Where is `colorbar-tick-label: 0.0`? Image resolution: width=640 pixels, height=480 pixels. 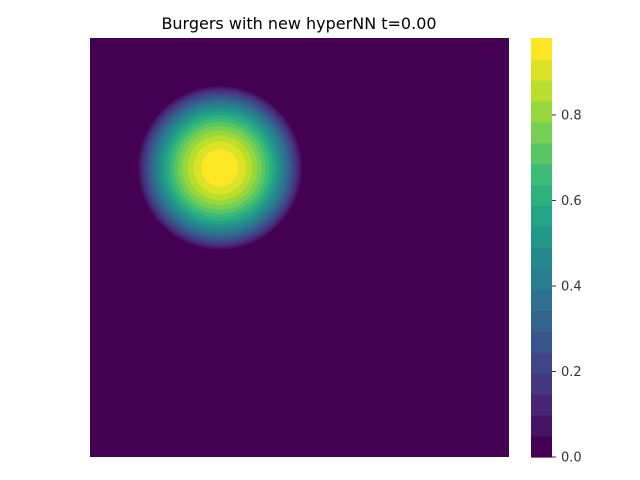
colorbar-tick-label: 0.0 is located at coordinates (571, 458).